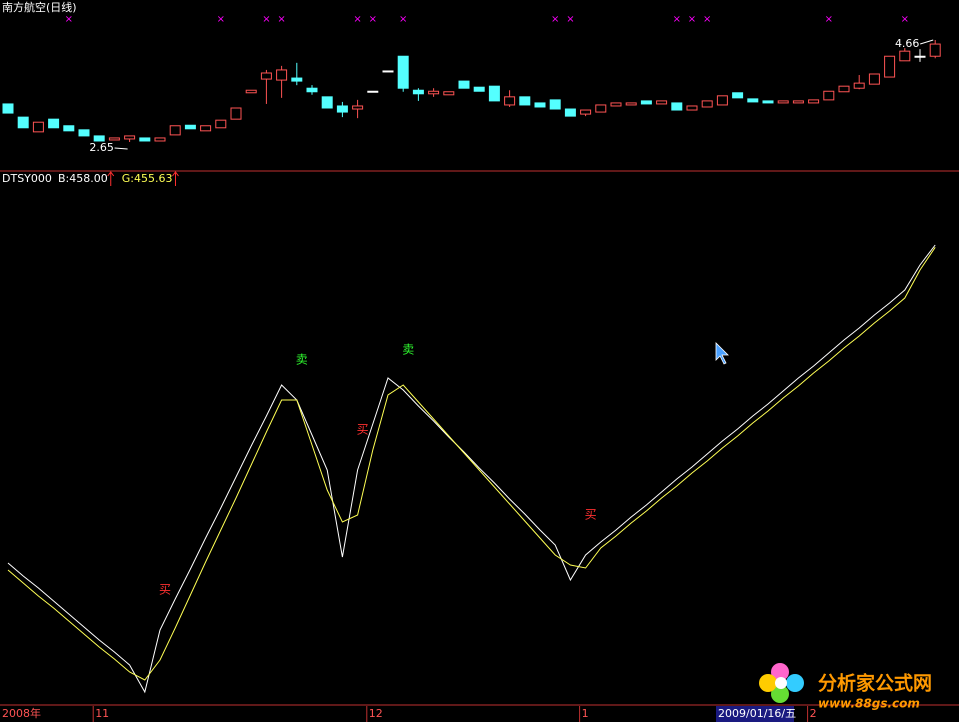 The image size is (959, 722). What do you see at coordinates (781, 683) in the screenshot?
I see `logo-center` at bounding box center [781, 683].